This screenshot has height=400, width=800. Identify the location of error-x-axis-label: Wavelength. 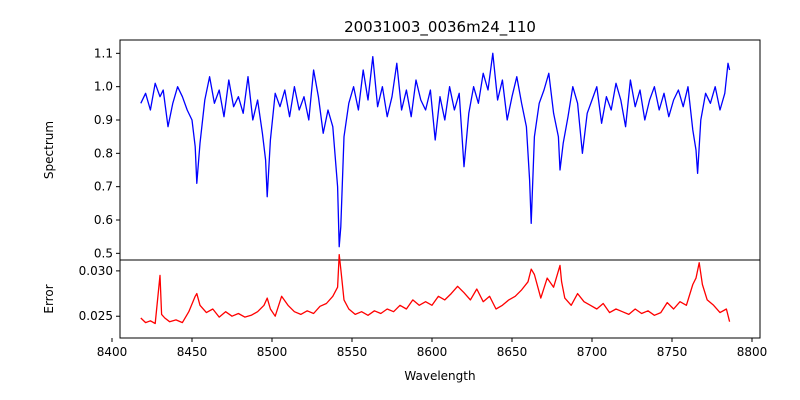
(439, 376).